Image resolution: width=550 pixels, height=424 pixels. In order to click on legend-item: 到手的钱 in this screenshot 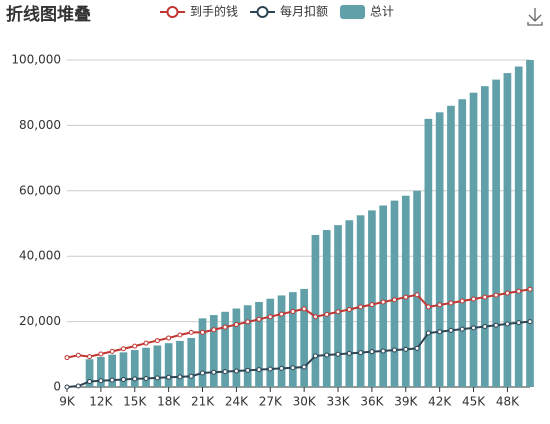, I will do `click(199, 11)`.